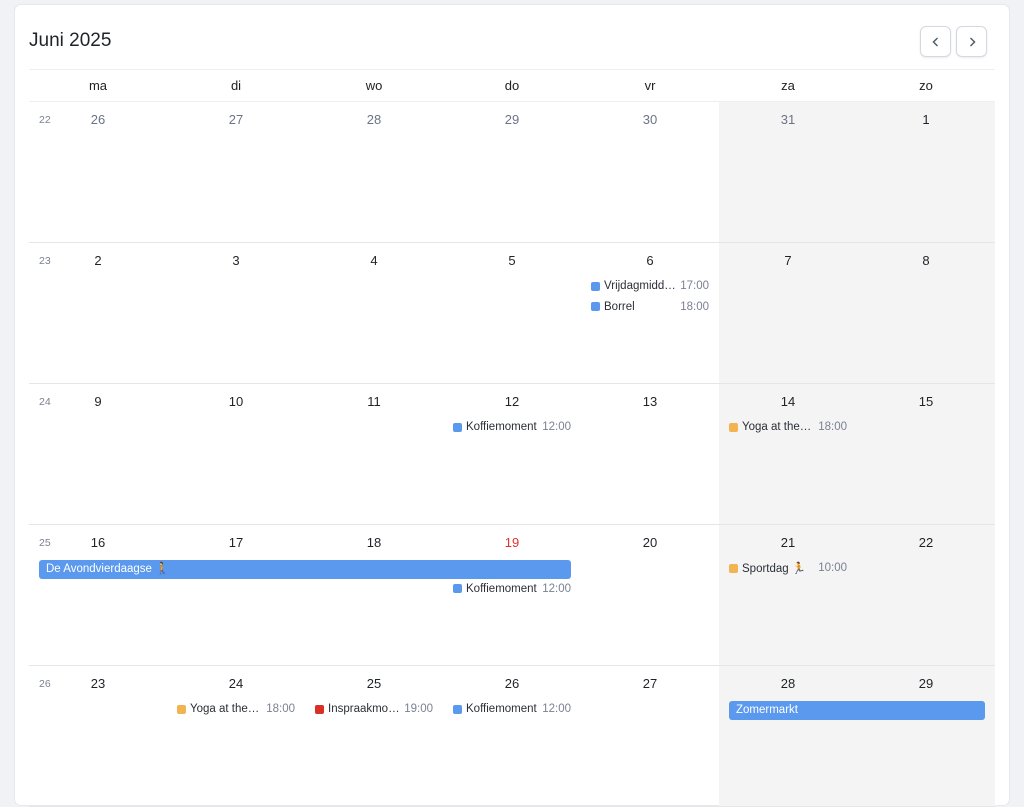 Image resolution: width=1024 pixels, height=807 pixels. Describe the element at coordinates (926, 119) in the screenshot. I see `day-number: 1` at that location.